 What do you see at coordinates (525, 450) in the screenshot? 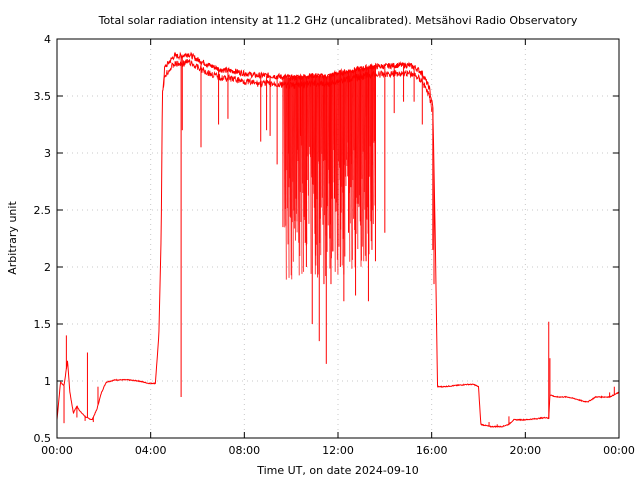
I see `x-tick-label: 20:00` at bounding box center [525, 450].